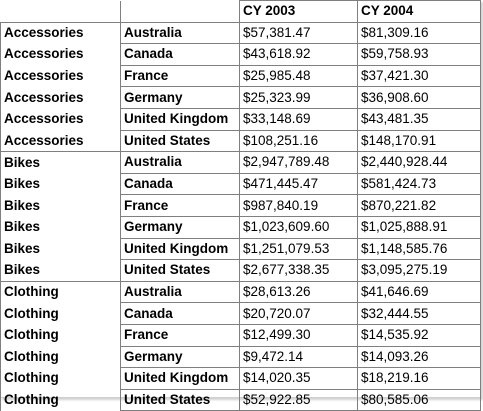  Describe the element at coordinates (298, 141) in the screenshot. I see `cy2003-cell: $108,251.16` at that location.